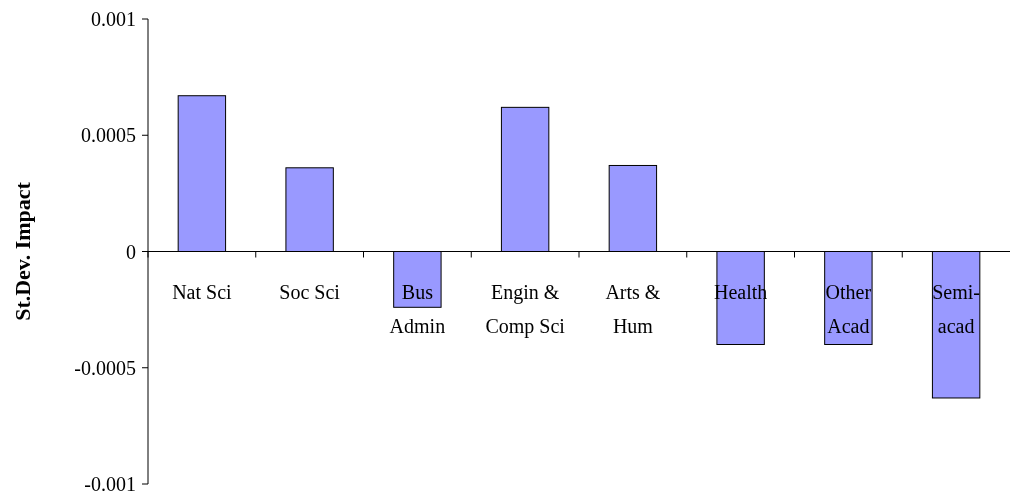  Describe the element at coordinates (110, 484) in the screenshot. I see `y-tick-label: -0.001` at that location.